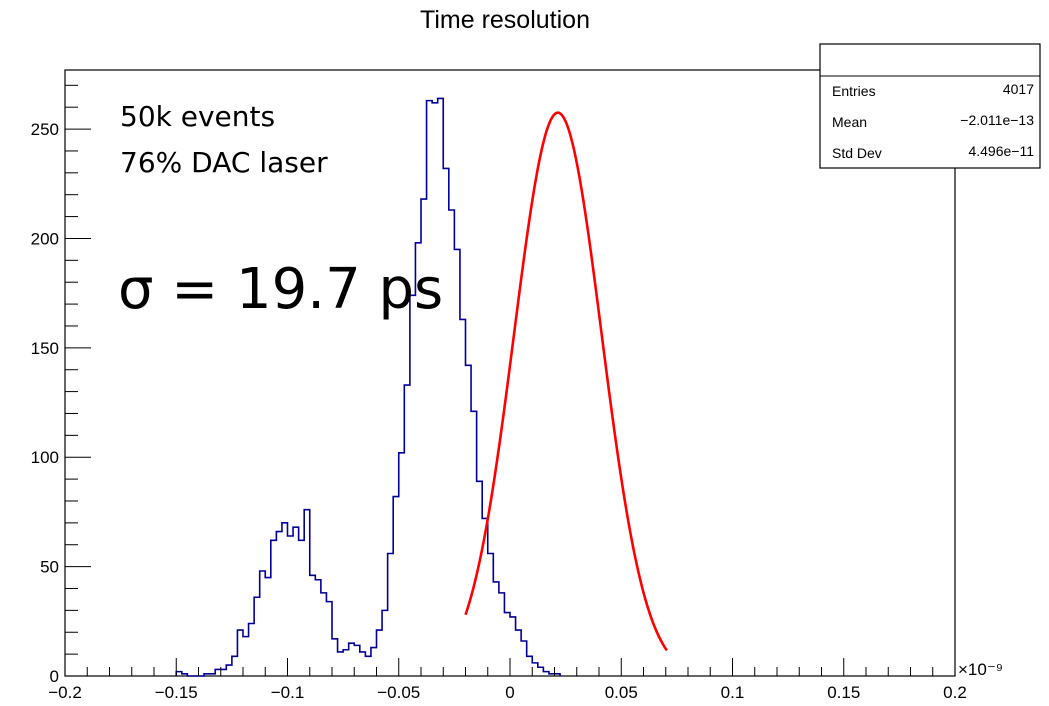 This screenshot has width=1049, height=706. I want to click on x-tick-label: 0.1, so click(733, 692).